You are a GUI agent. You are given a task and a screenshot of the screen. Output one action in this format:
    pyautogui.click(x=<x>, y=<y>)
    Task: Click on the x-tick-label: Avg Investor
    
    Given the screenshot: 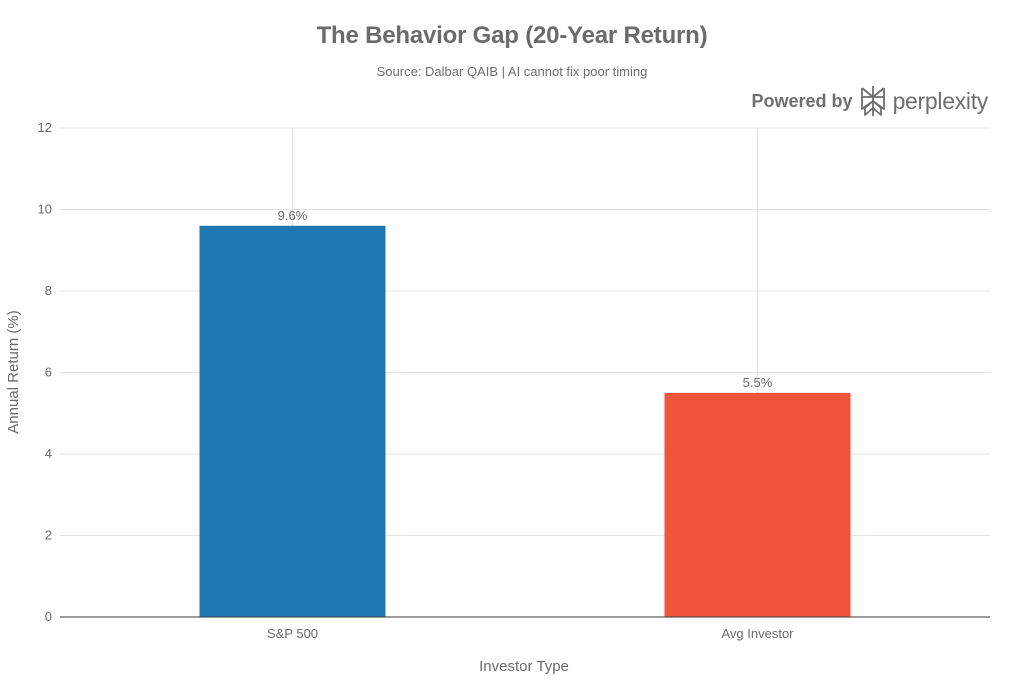 What is the action you would take?
    pyautogui.click(x=757, y=633)
    